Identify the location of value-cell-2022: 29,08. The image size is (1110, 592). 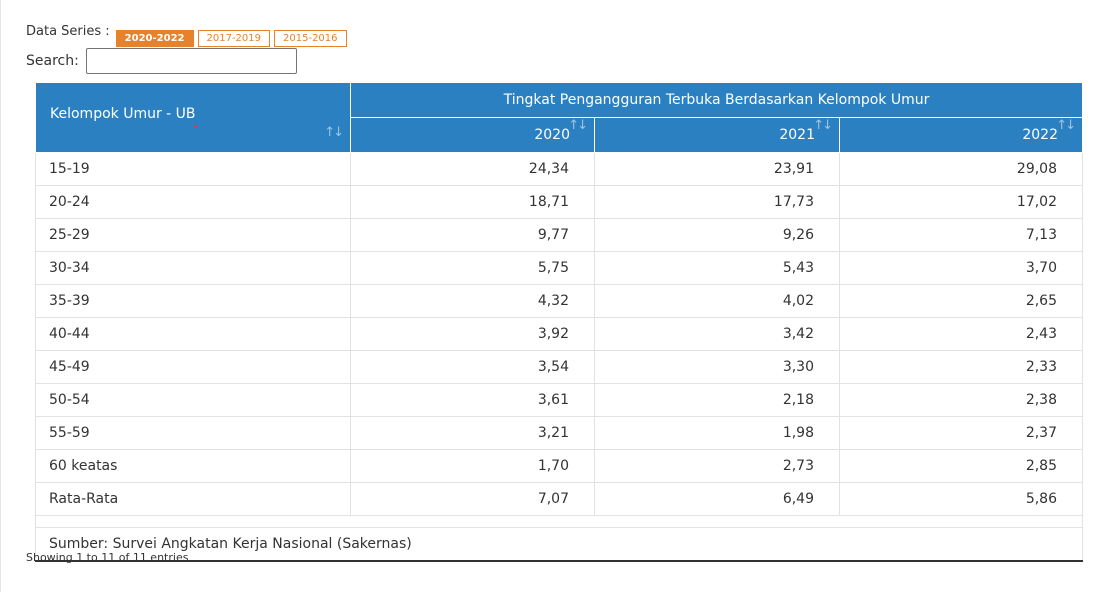
(961, 169).